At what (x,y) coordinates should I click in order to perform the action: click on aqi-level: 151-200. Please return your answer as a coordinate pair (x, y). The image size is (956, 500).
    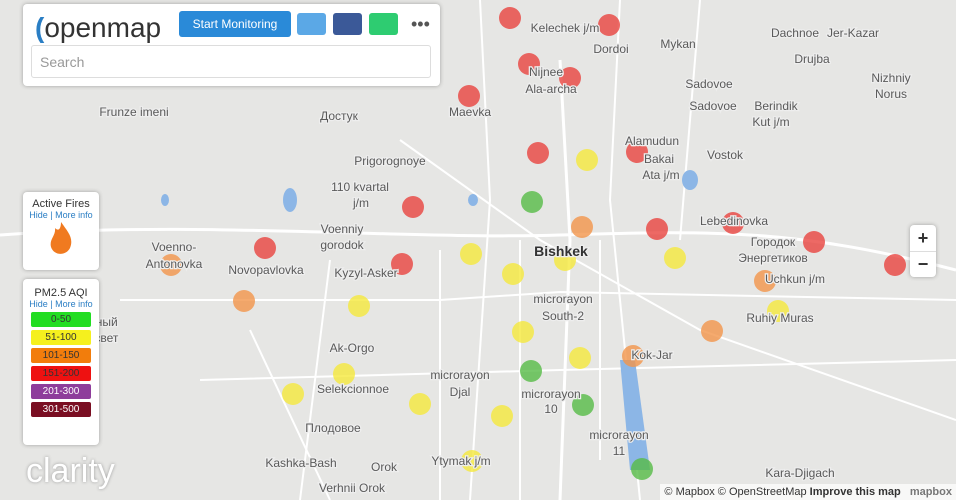
    Looking at the image, I should click on (61, 373).